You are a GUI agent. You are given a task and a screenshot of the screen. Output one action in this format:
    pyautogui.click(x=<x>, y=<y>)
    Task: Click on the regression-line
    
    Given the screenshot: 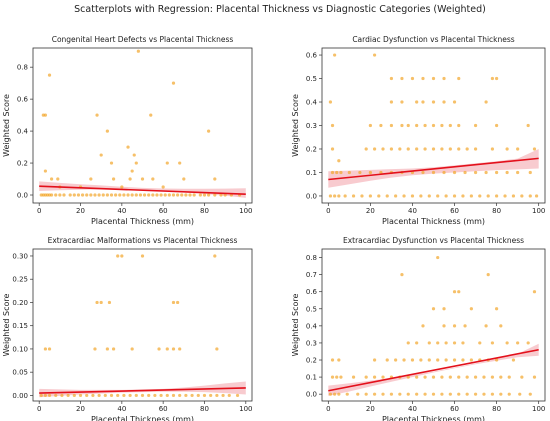 What is the action you would take?
    pyautogui.click(x=142, y=390)
    